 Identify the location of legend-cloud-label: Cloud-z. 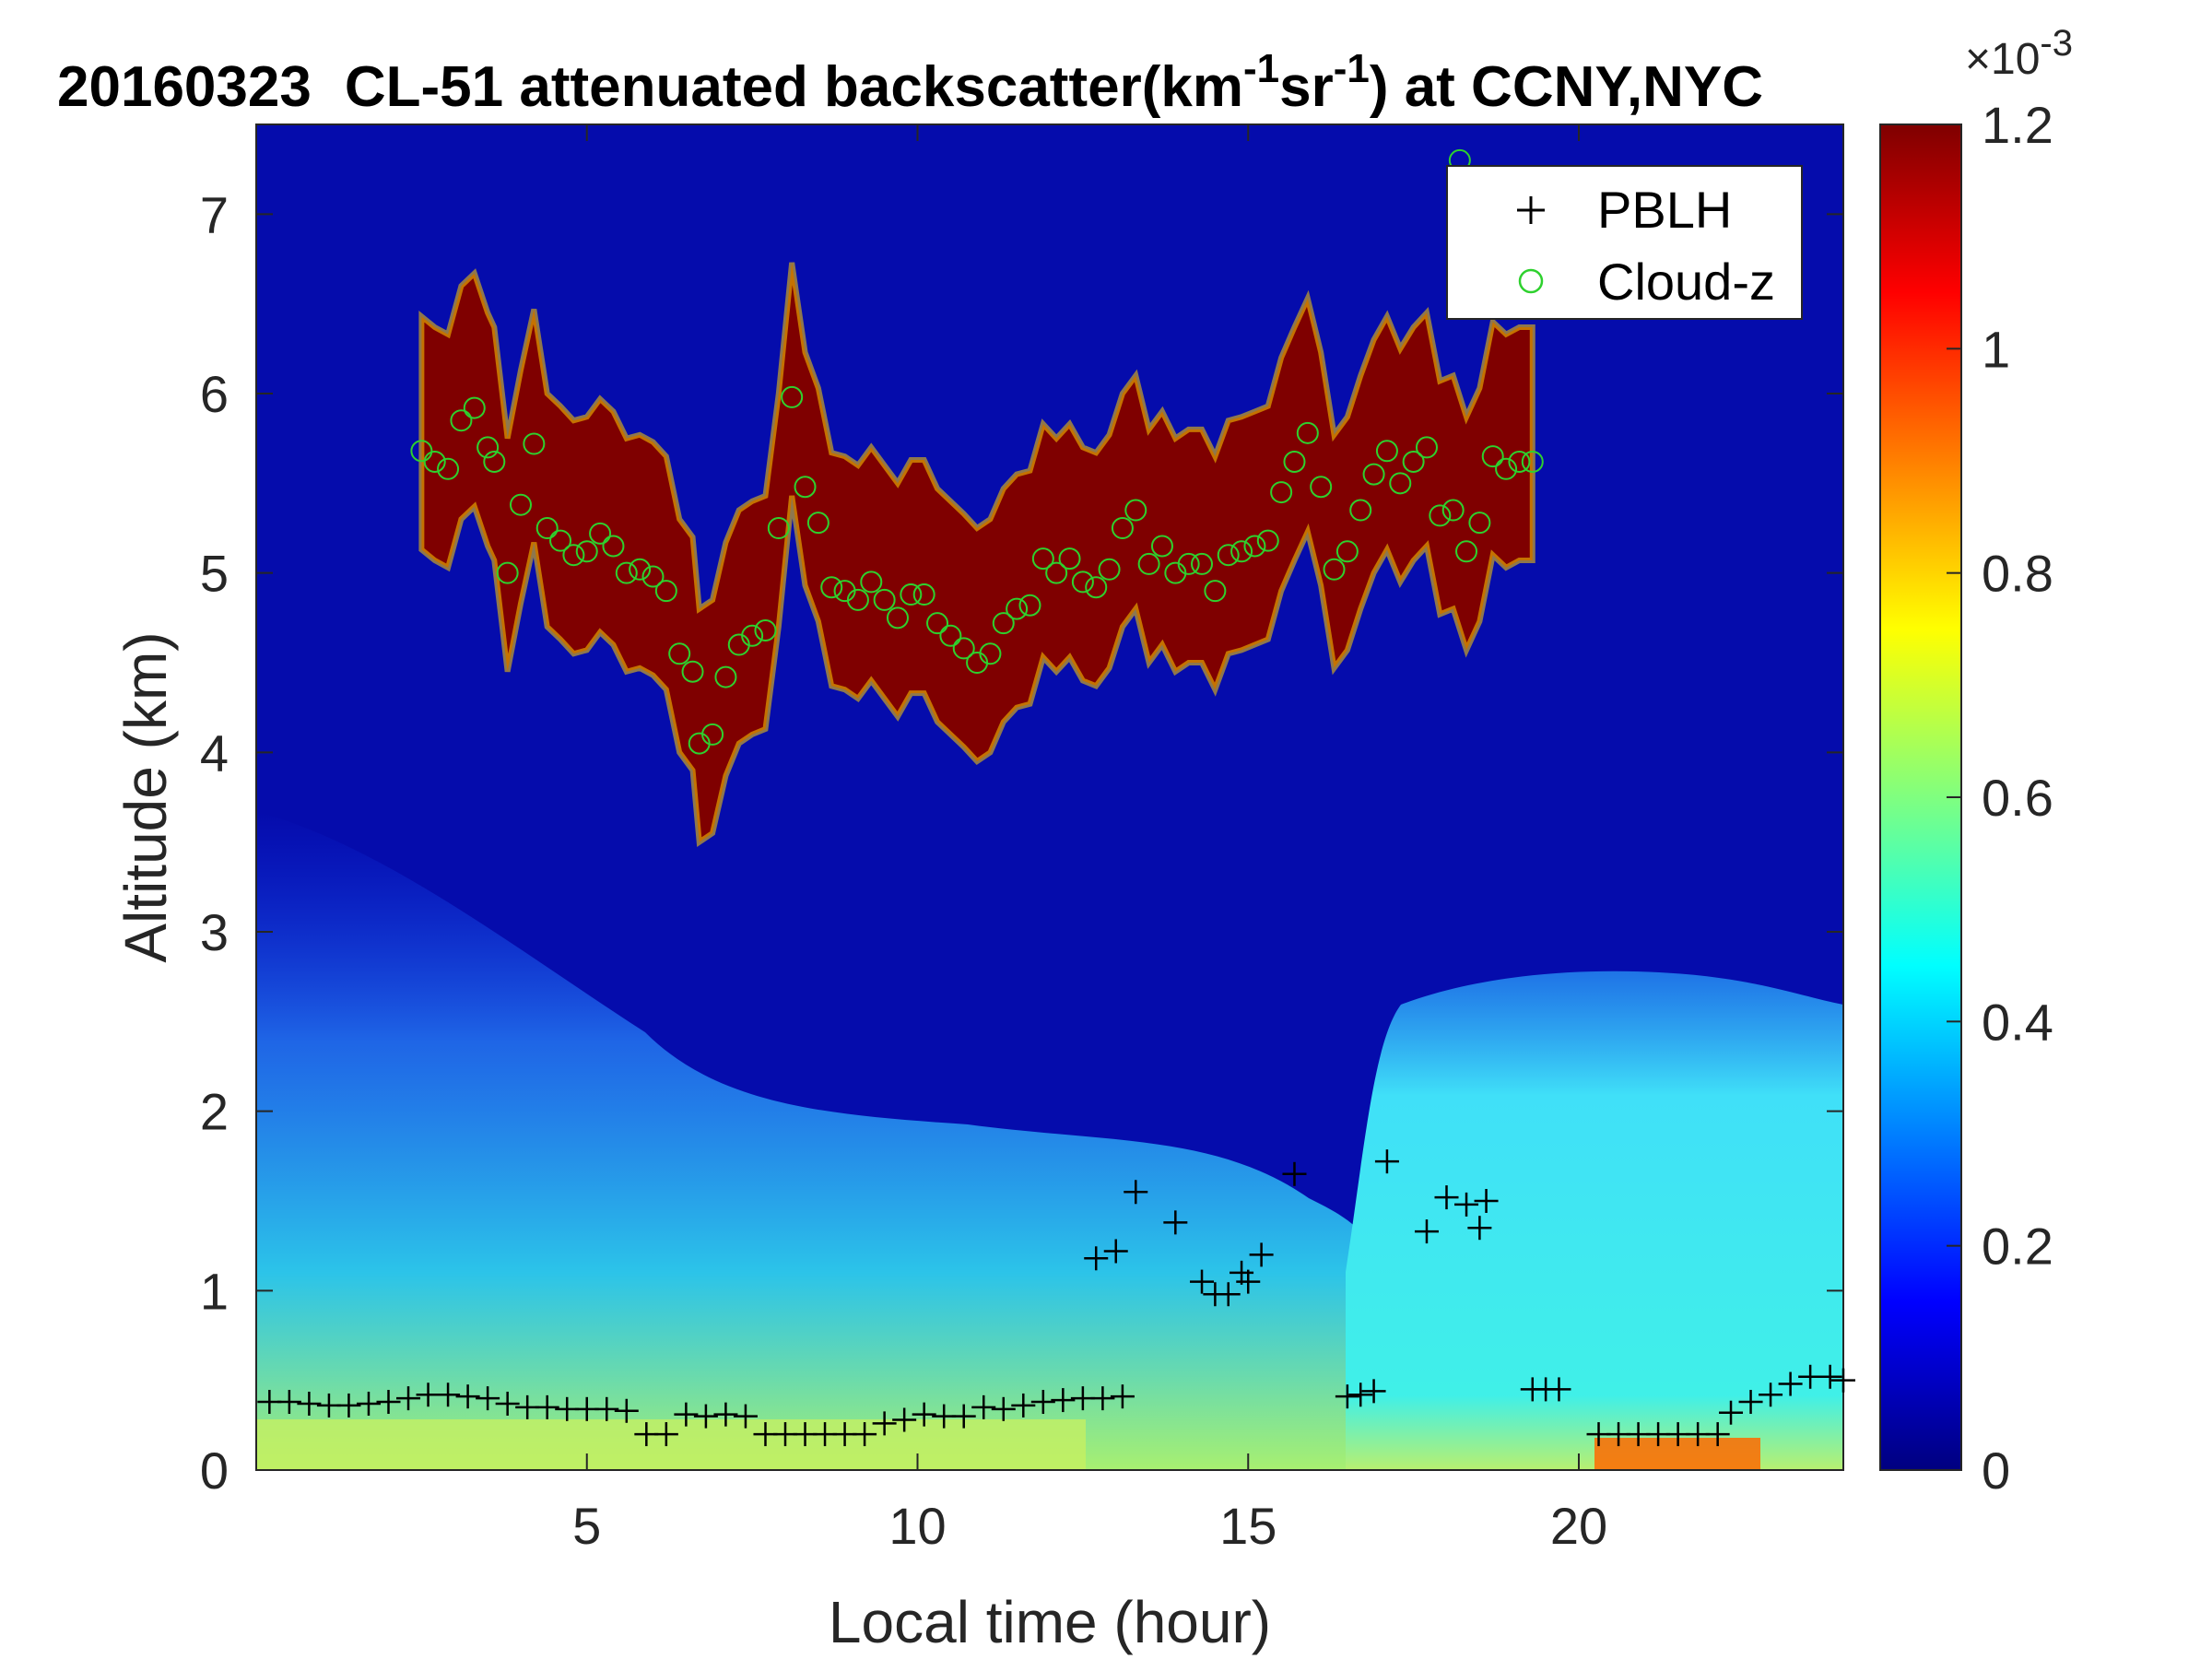
(1686, 282).